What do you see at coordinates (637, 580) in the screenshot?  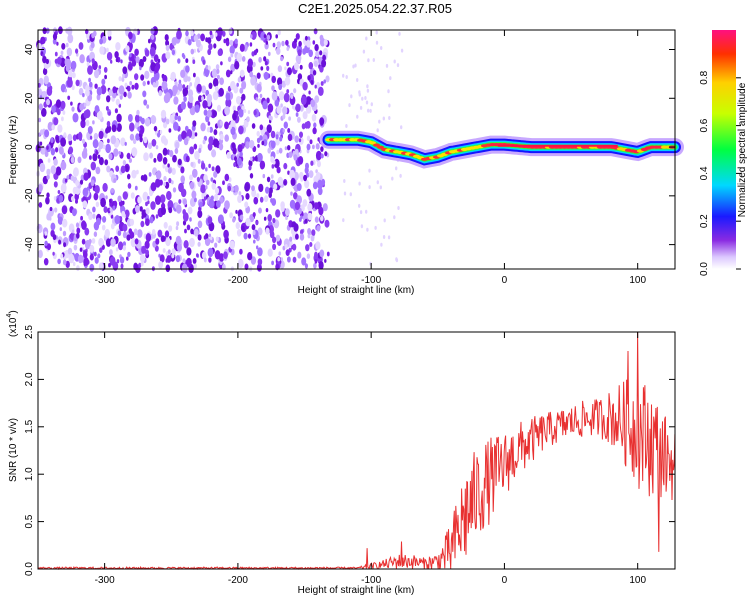 I see `x-tick-label: 100` at bounding box center [637, 580].